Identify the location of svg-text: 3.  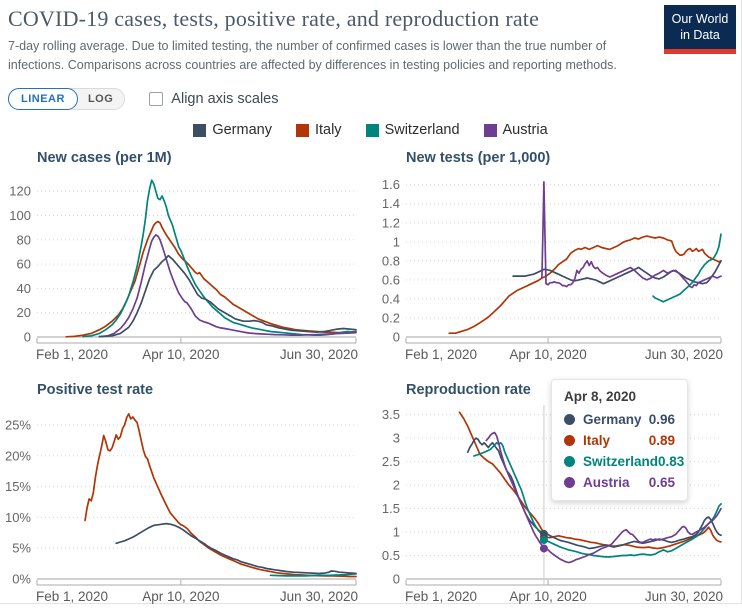
(396, 437).